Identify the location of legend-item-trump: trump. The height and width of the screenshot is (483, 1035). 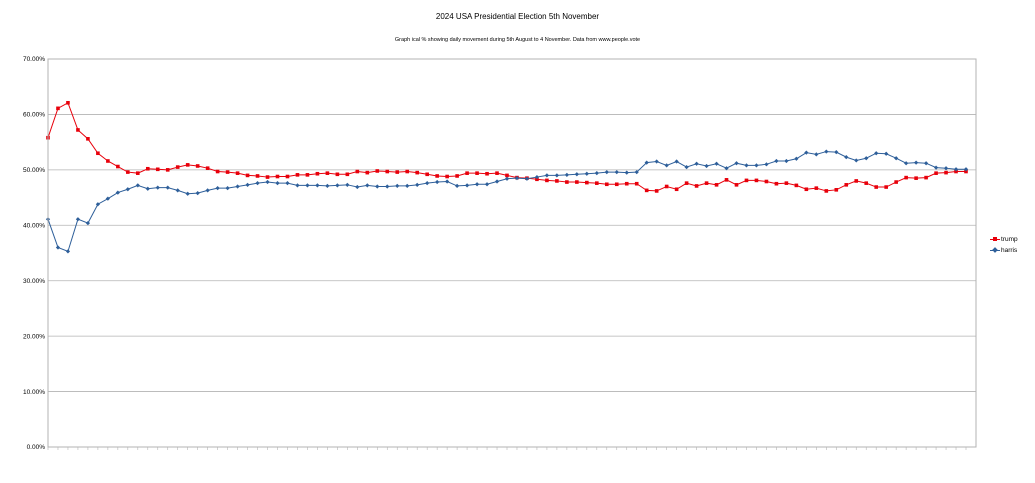
(1004, 239).